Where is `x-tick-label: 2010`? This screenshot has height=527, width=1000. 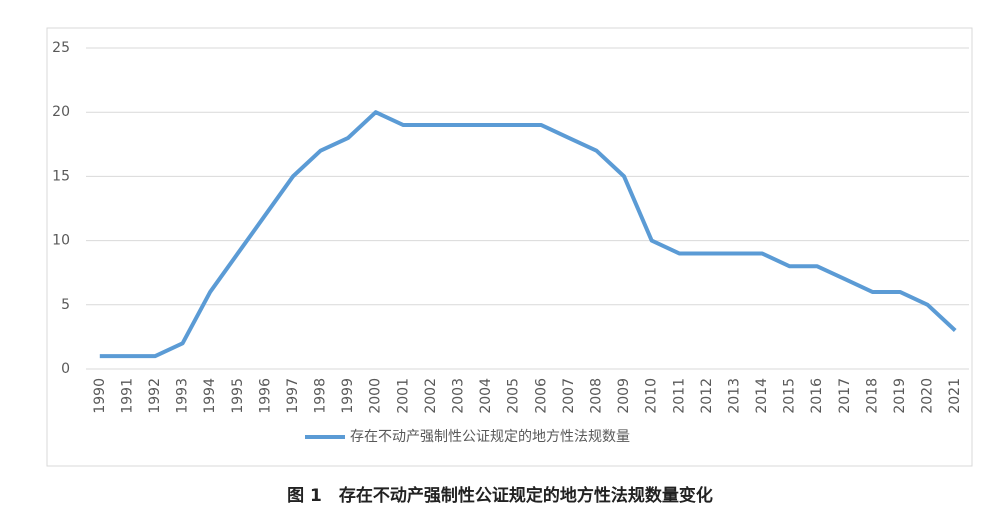
x-tick-label: 2010 is located at coordinates (652, 396).